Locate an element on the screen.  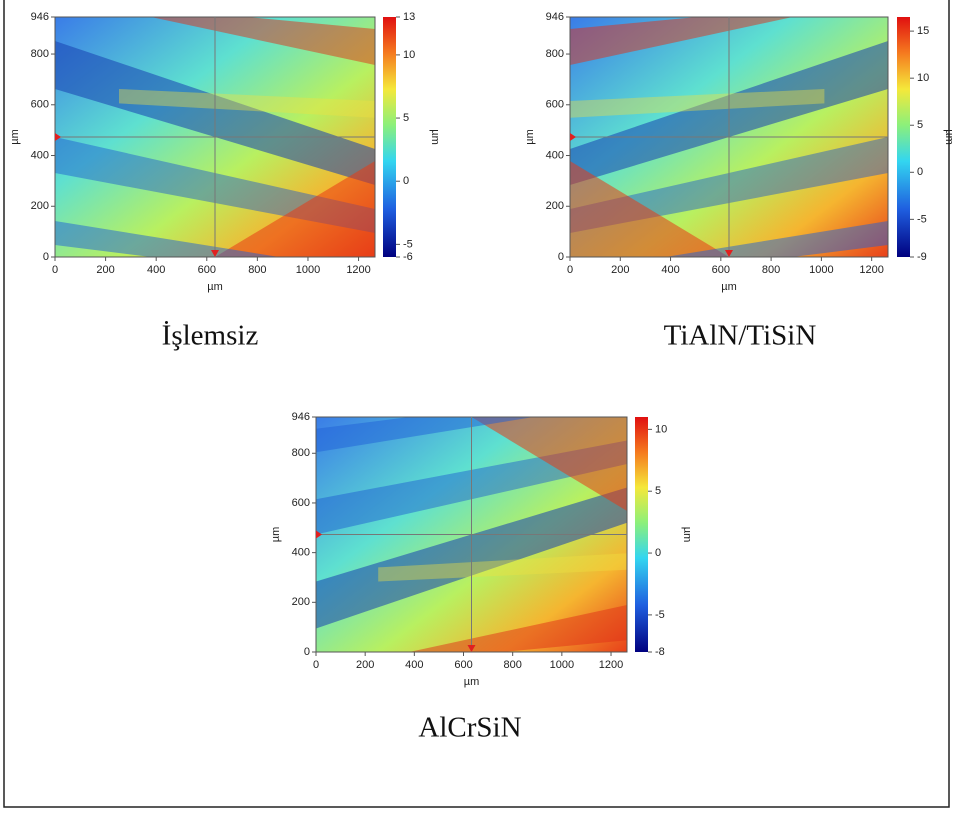
colorbar-tick-label: -8 is located at coordinates (660, 652).